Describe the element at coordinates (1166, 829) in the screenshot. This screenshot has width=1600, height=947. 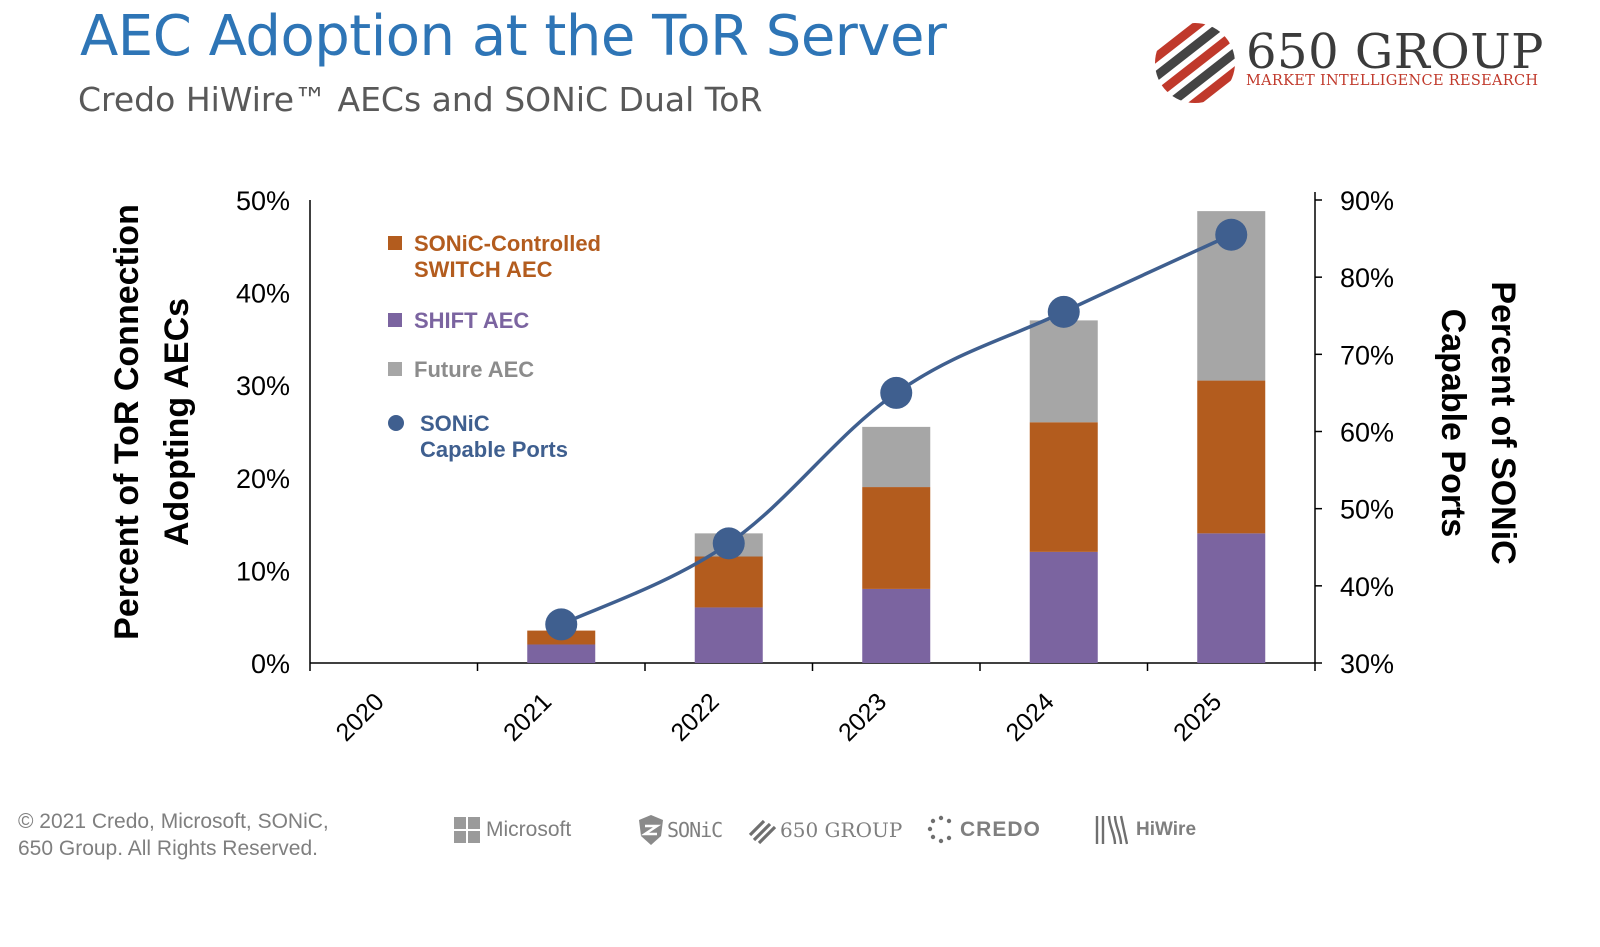
I see `hiwire-logo-label: HiWire` at that location.